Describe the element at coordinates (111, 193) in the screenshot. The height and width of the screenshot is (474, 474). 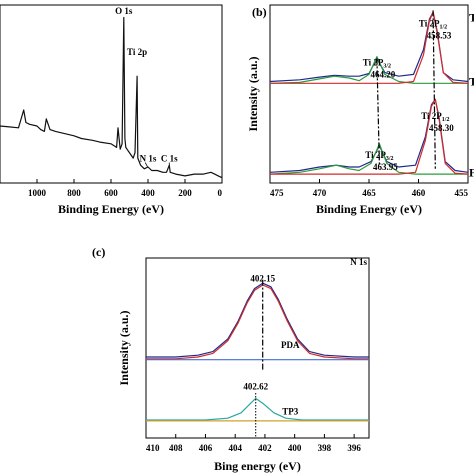
I see `x-tick-label: 600` at that location.